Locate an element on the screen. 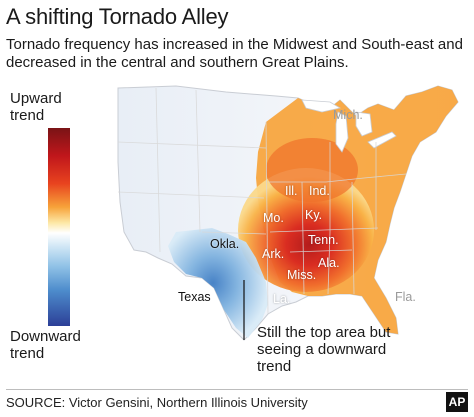 The image size is (474, 417). footer-divider is located at coordinates (237, 389).